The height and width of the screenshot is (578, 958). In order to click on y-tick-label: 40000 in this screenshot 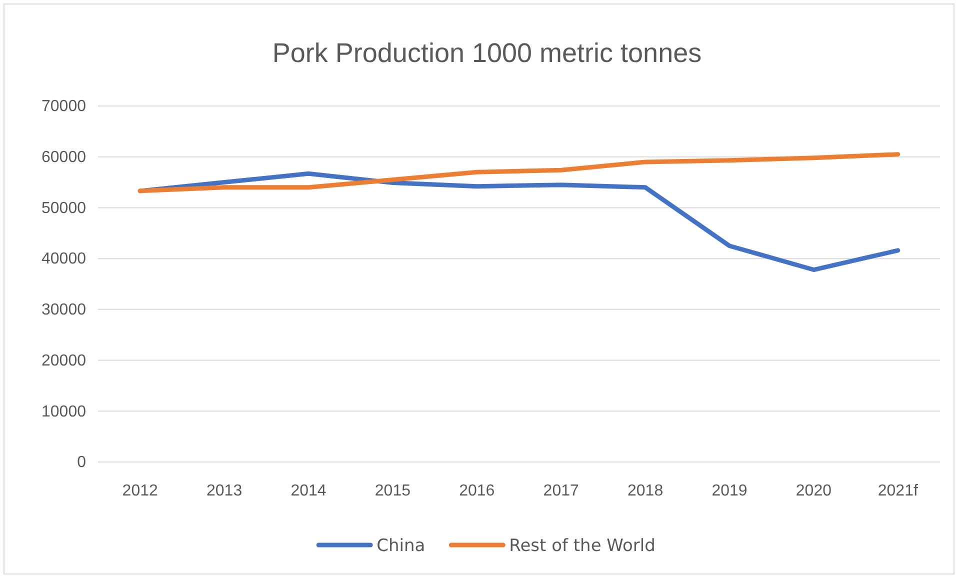, I will do `click(64, 259)`.